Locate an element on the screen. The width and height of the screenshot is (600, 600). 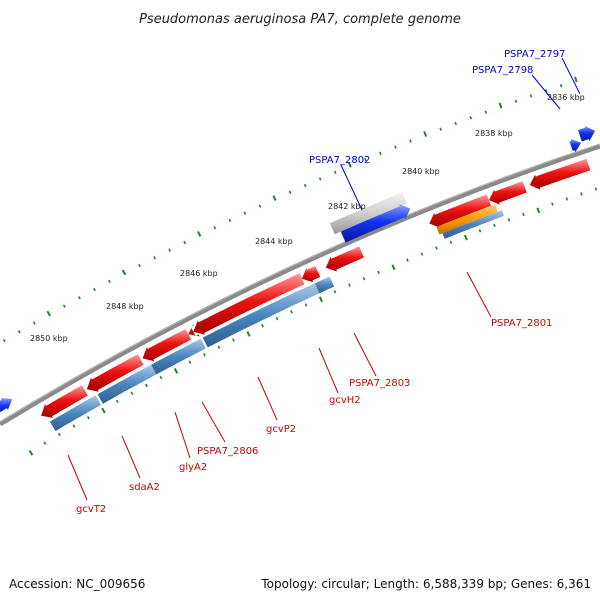
tick-label: 2846 kbp is located at coordinates (199, 273).